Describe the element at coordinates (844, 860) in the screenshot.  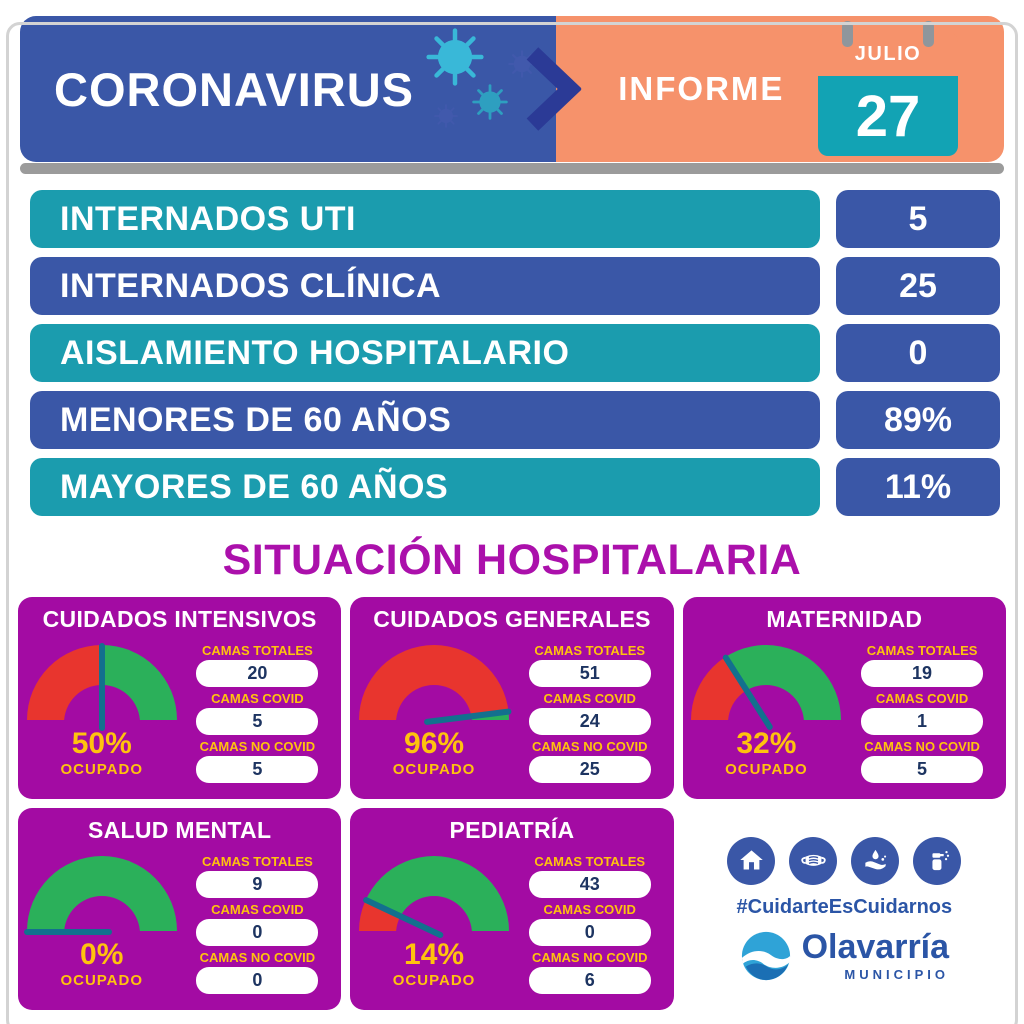
I see `prevention-icons-row` at that location.